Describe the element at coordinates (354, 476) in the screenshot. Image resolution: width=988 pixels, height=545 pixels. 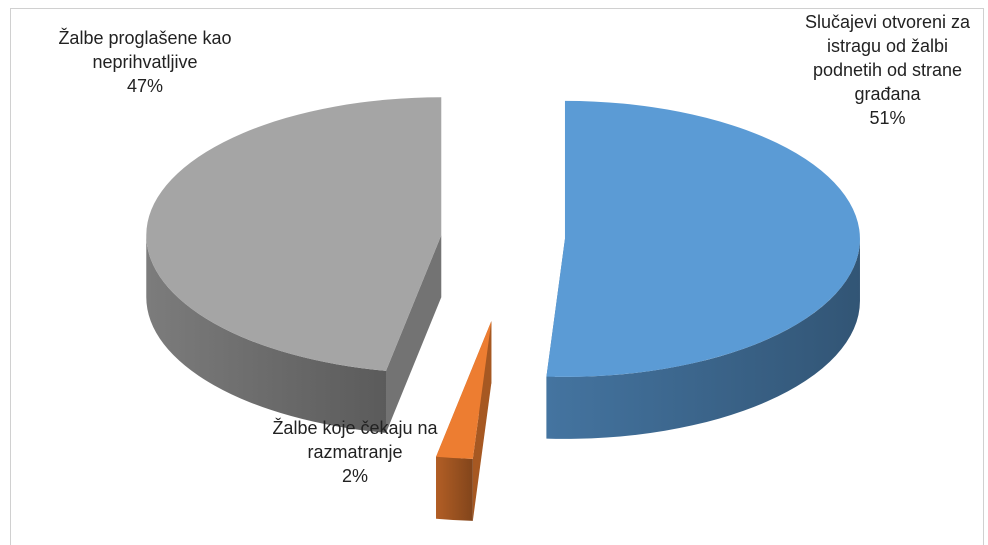
I see `value-label: 2%` at that location.